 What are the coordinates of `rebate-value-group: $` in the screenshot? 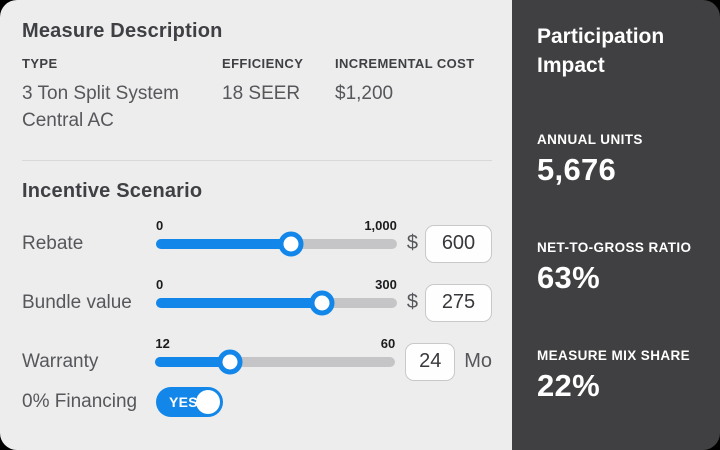 It's located at (449, 243).